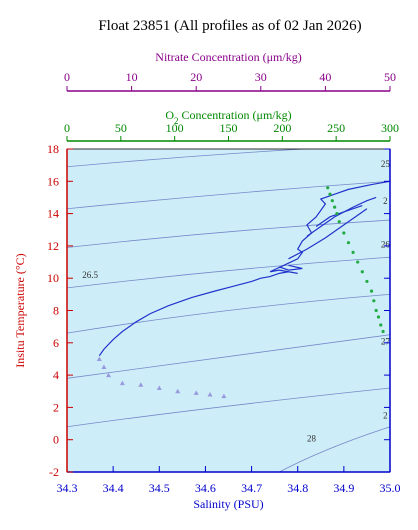 The image size is (418, 530). What do you see at coordinates (53, 149) in the screenshot?
I see `temperature-tick-label: 18` at bounding box center [53, 149].